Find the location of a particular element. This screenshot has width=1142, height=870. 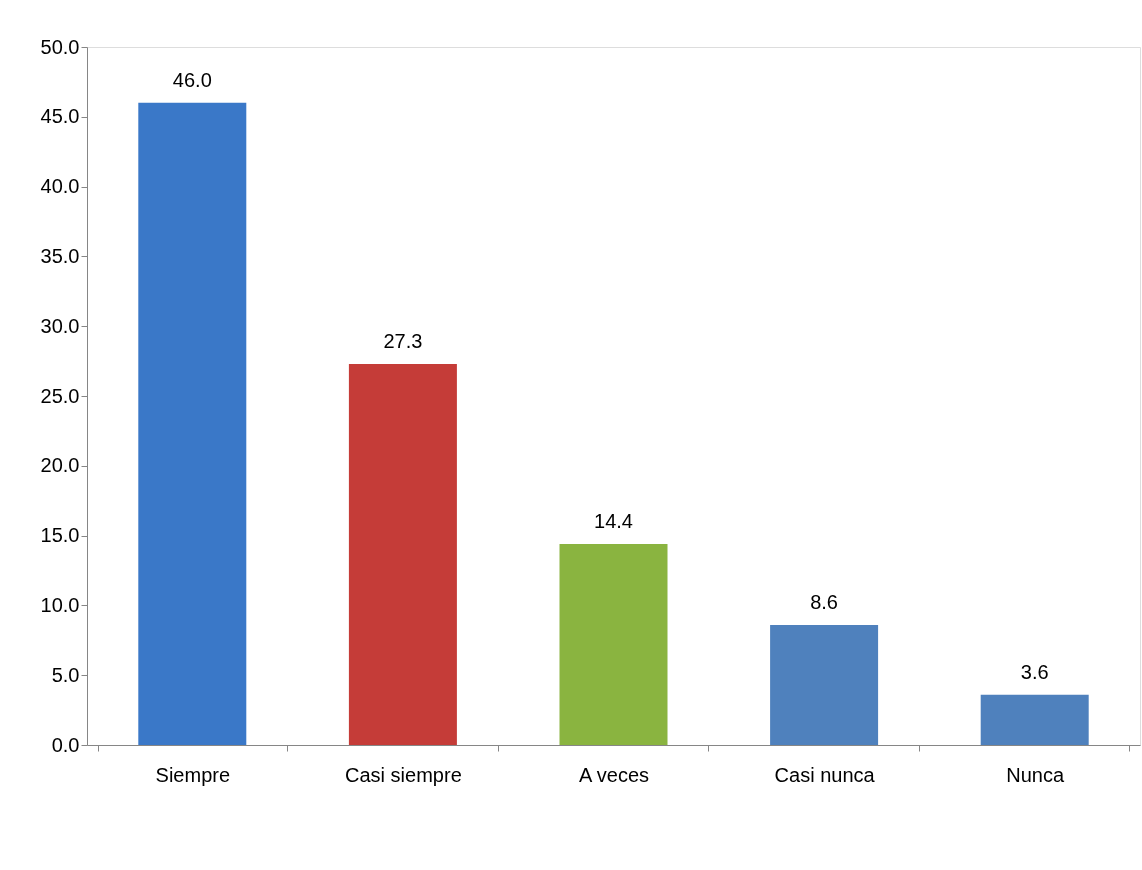

y-tick-label: 5.0 is located at coordinates (65, 674).